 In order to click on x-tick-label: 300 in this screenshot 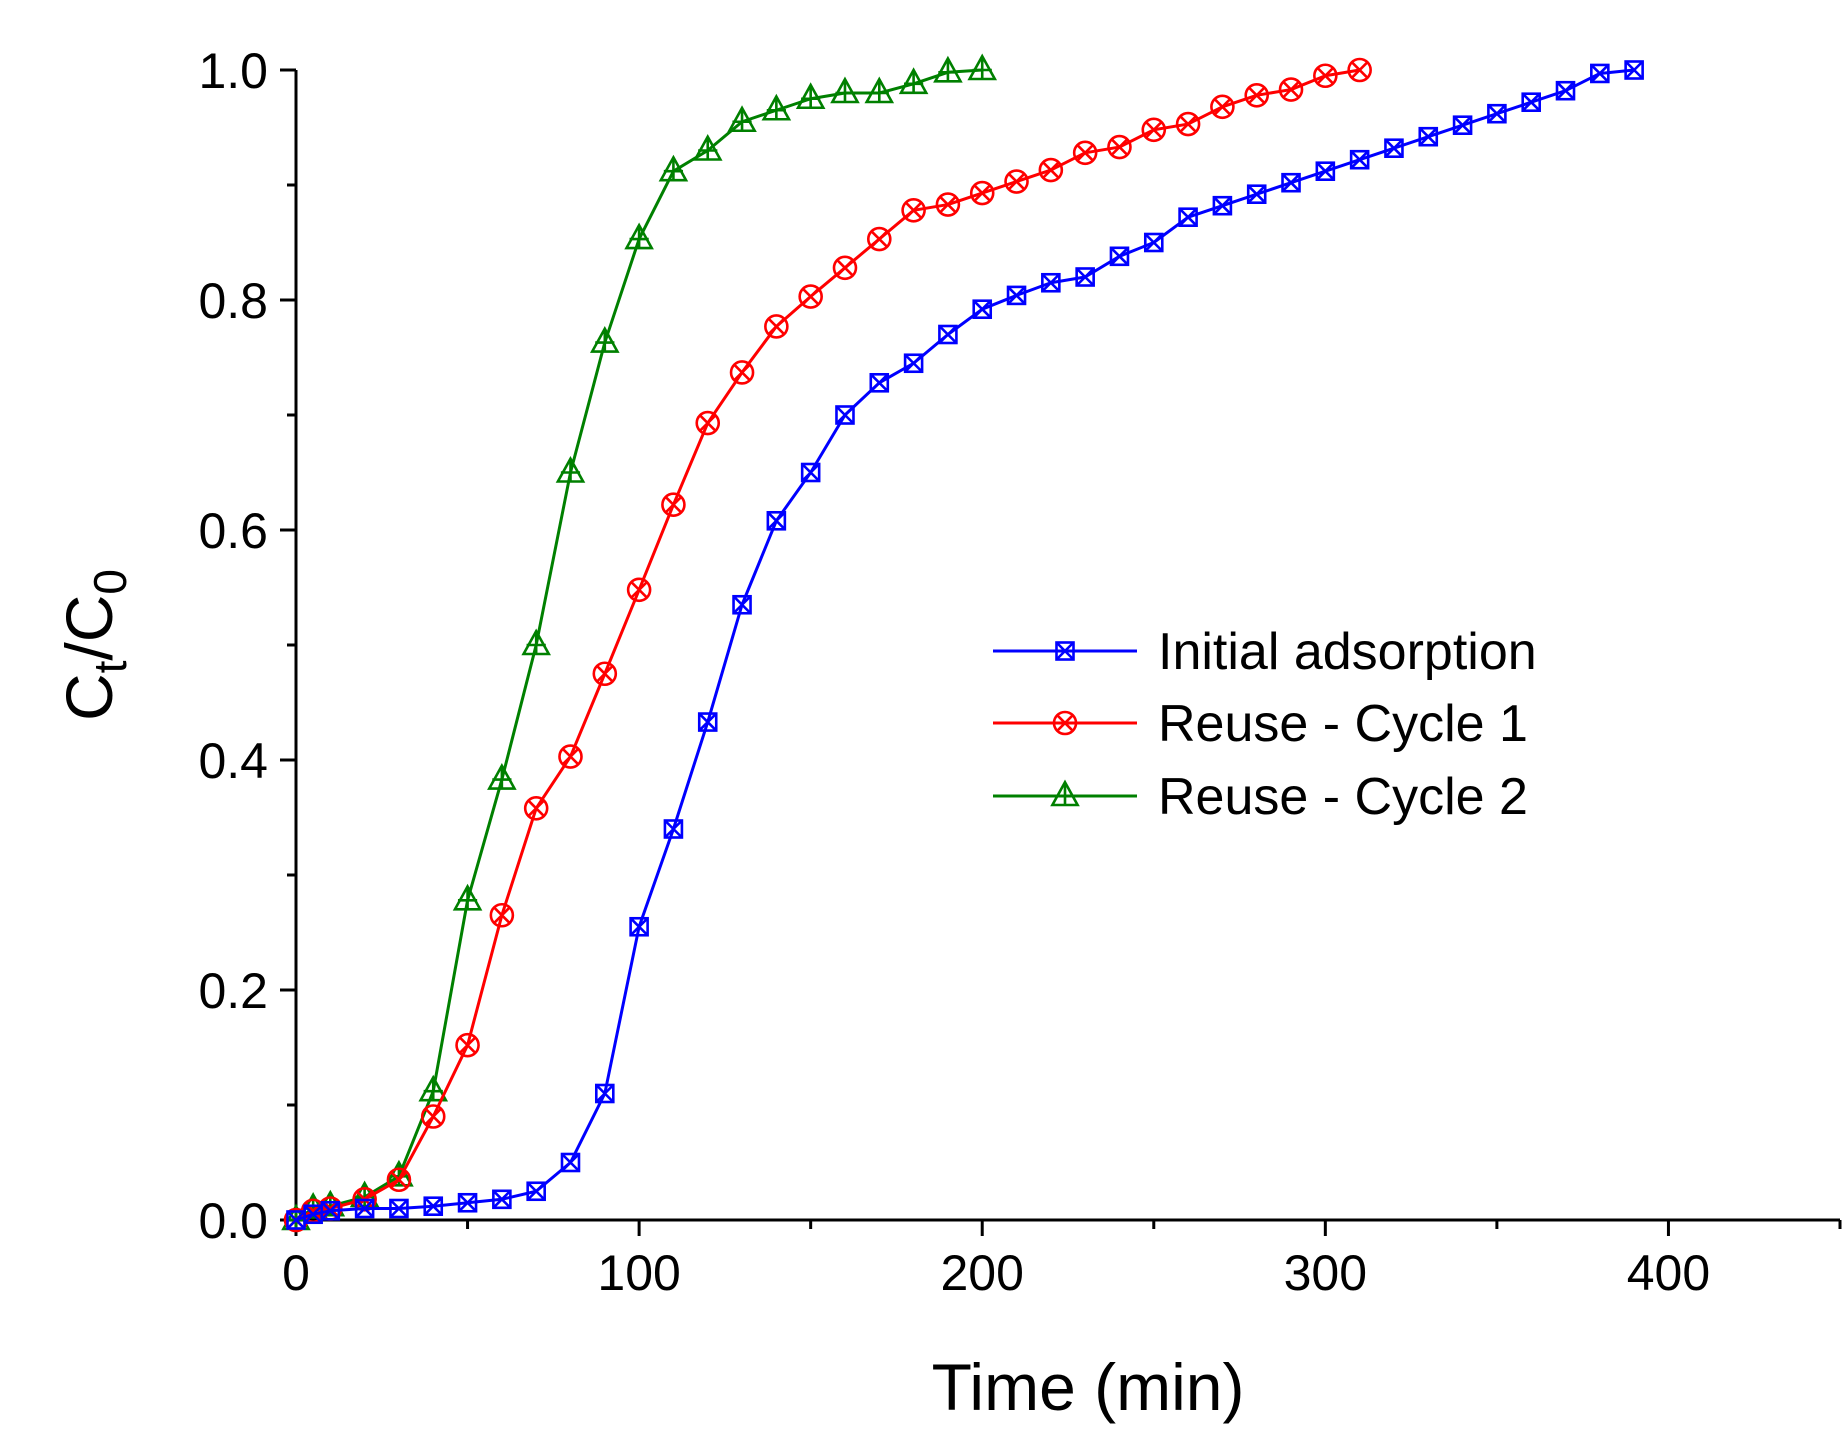, I will do `click(1325, 1273)`.